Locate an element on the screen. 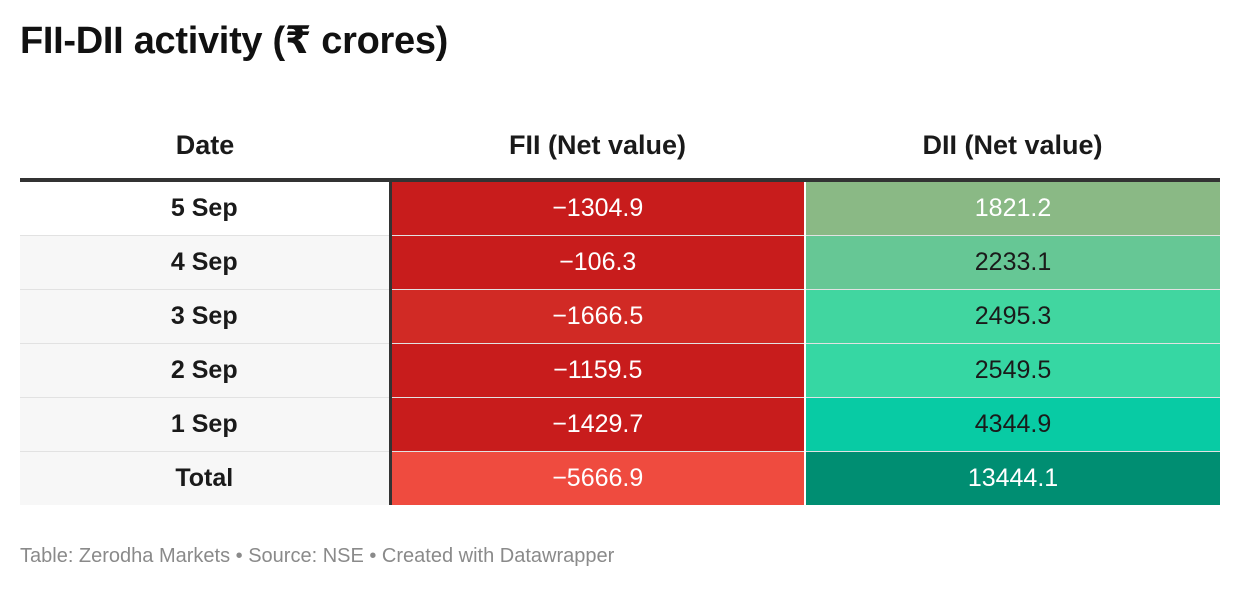 This screenshot has height=592, width=1240. table-row: 4 Sep −106.3 2233.1 is located at coordinates (620, 262).